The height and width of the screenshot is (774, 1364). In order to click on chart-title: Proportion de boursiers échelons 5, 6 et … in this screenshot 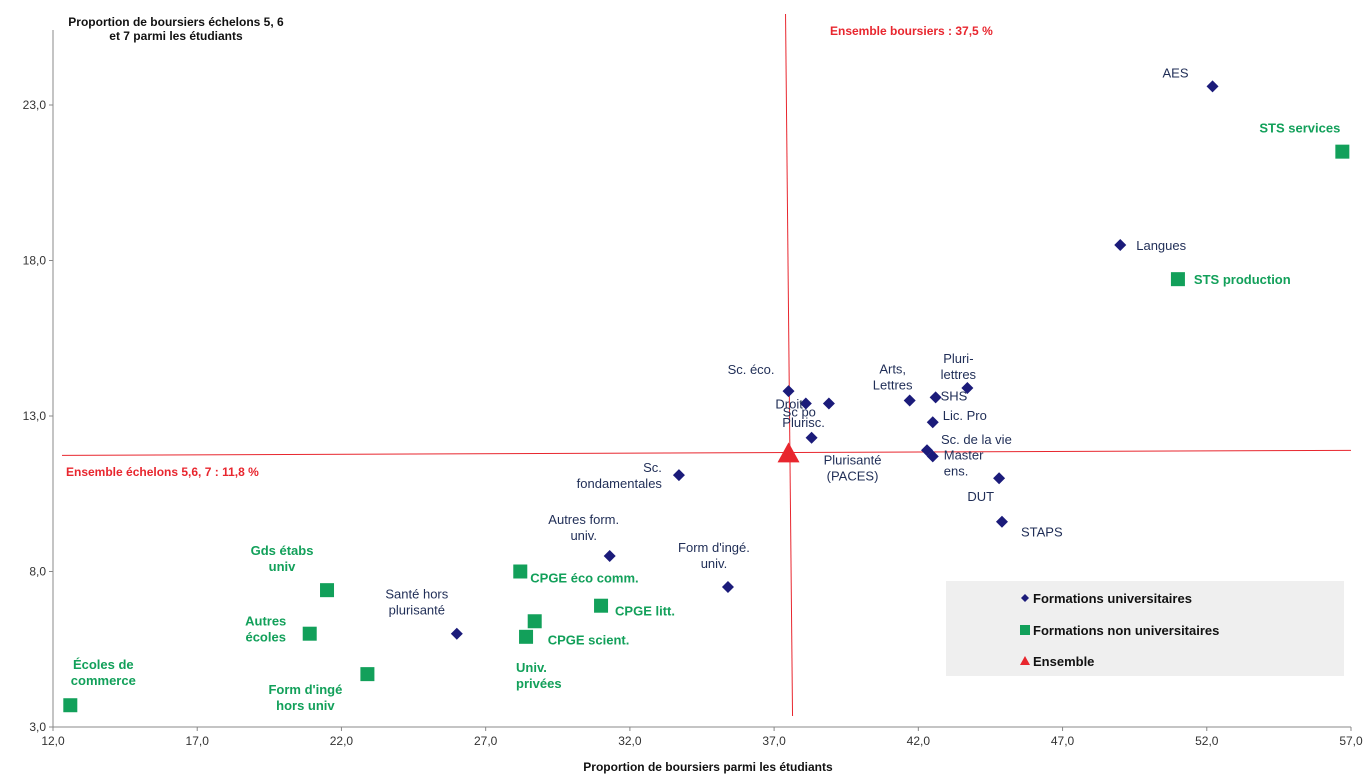, I will do `click(176, 29)`.